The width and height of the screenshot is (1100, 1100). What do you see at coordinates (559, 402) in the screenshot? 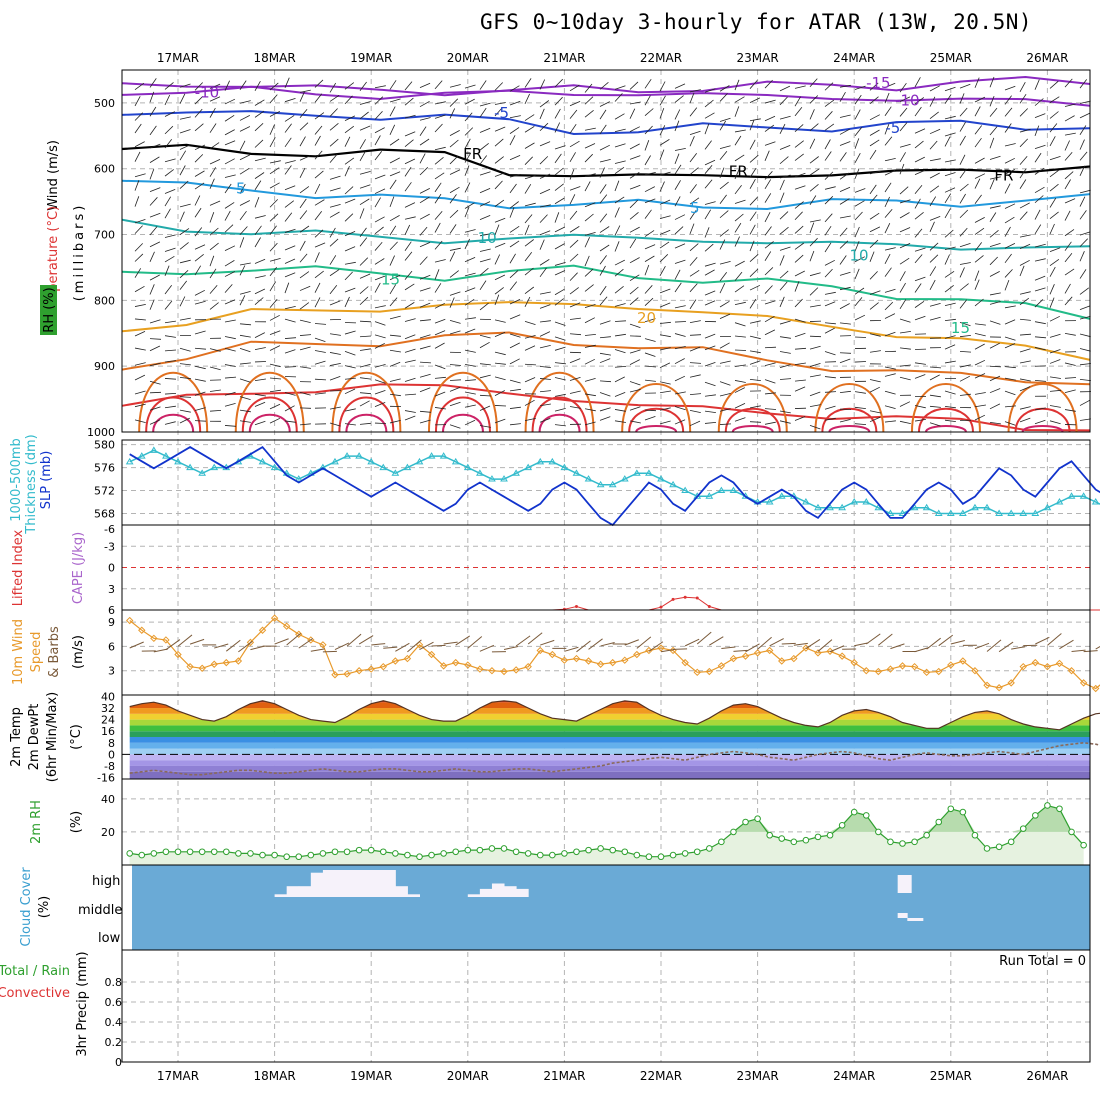
I see `surface-warm-loop` at bounding box center [559, 402].